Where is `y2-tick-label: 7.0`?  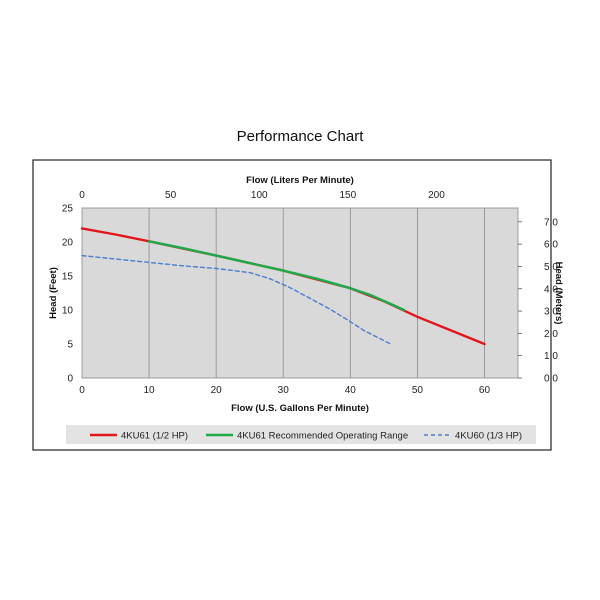
y2-tick-label: 7.0 is located at coordinates (551, 222).